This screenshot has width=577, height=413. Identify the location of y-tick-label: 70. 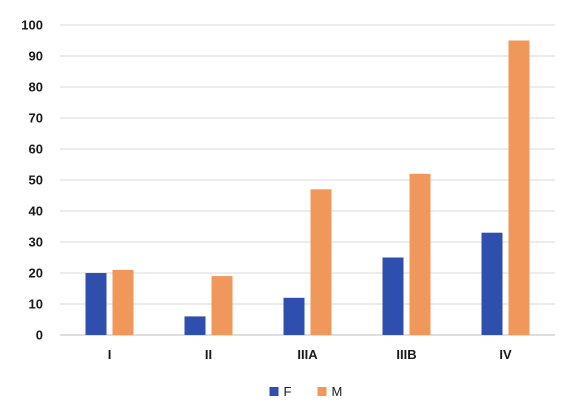
(36, 118).